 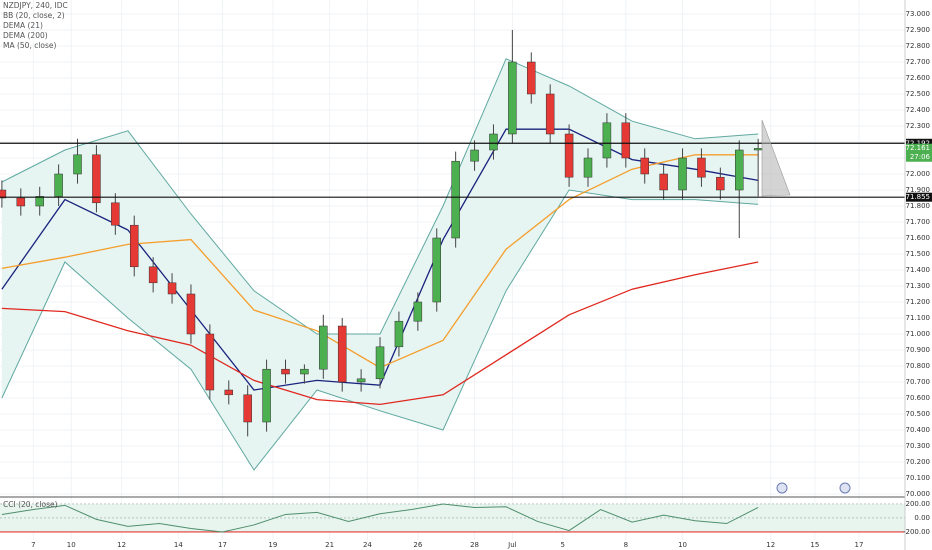 I want to click on legend-entry: MA (50, close), so click(x=30, y=45).